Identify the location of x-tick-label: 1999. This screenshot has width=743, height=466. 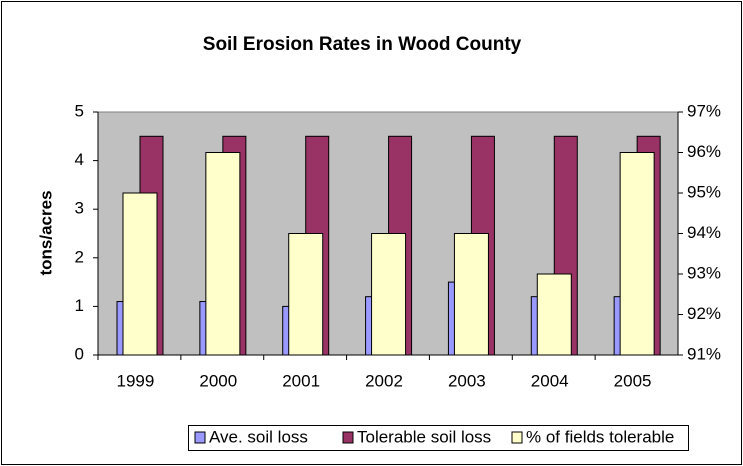
(136, 380).